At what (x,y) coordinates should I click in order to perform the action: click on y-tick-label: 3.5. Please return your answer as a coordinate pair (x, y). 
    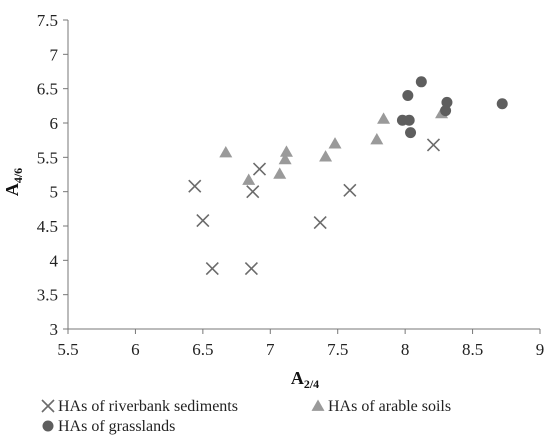
    Looking at the image, I should click on (47, 295).